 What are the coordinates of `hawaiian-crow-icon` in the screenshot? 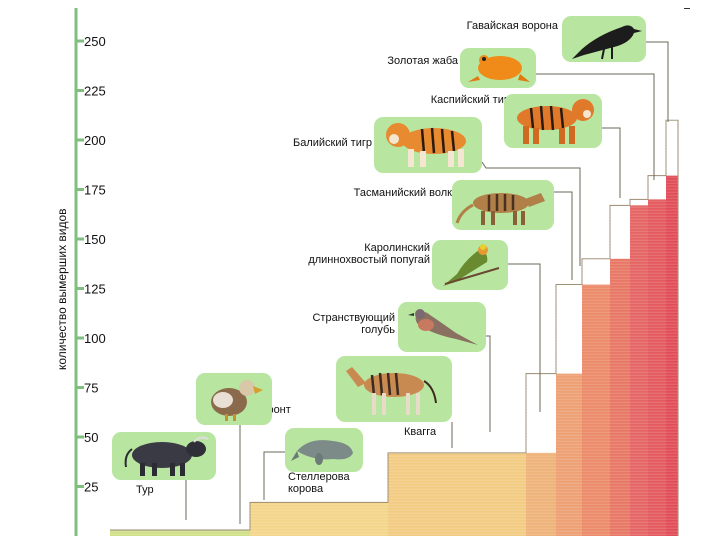 It's located at (604, 39).